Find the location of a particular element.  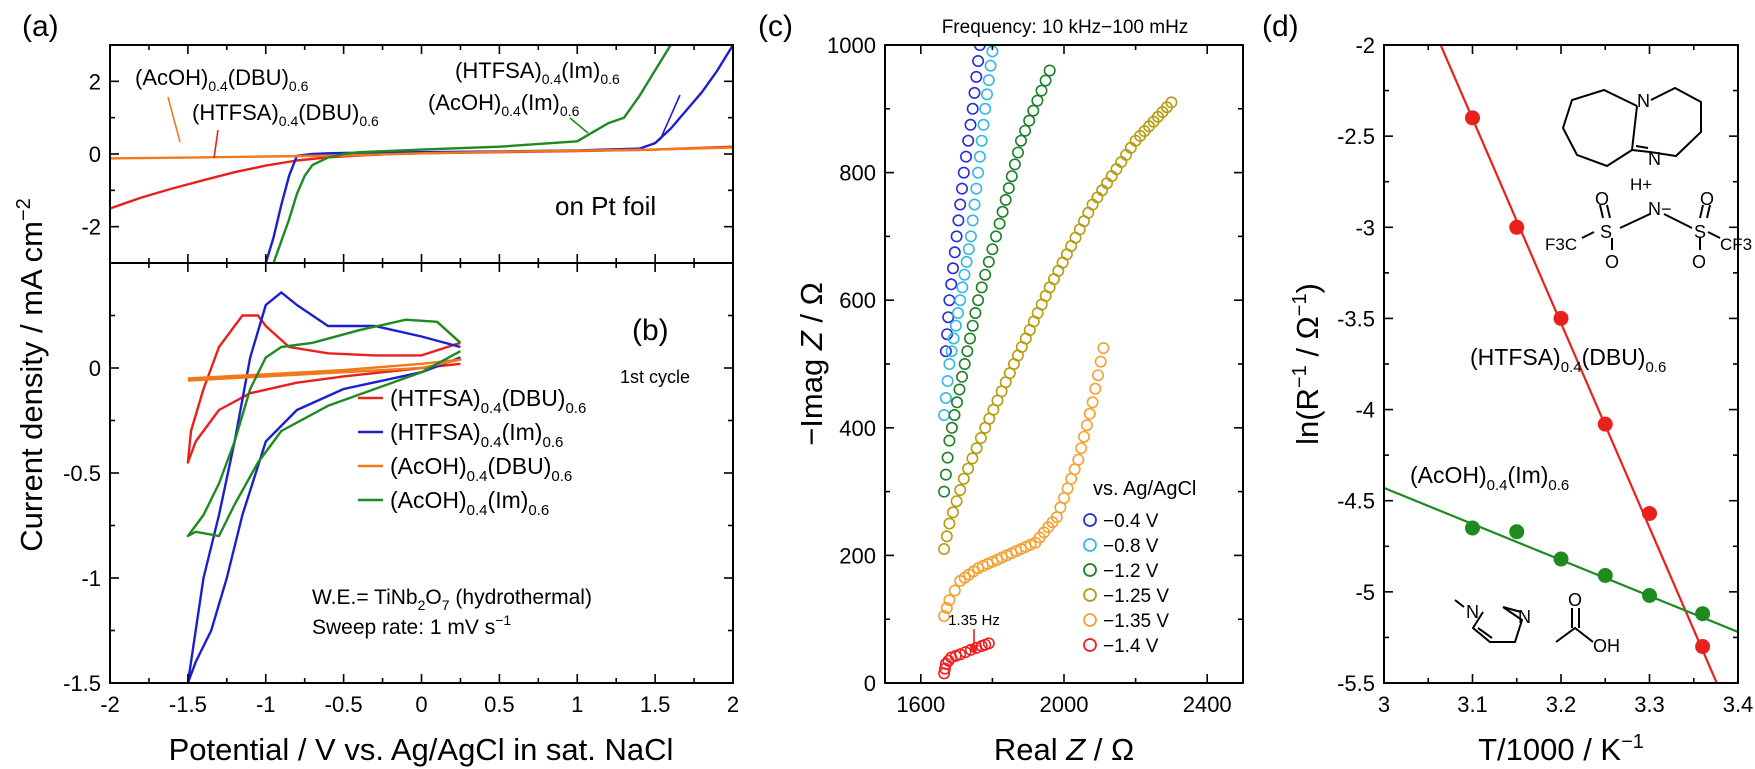

x-tick-label: 2400 is located at coordinates (1207, 704).